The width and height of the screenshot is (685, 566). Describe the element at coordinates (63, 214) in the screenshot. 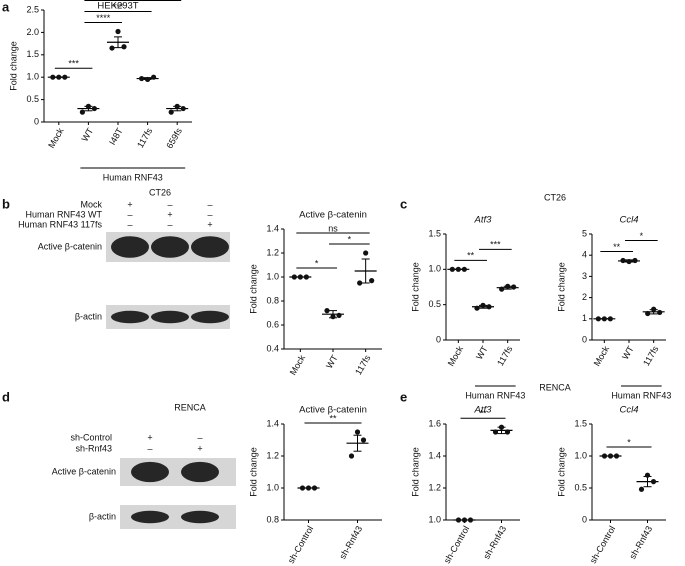

I see `condition-label: Human RNF43 WT` at that location.